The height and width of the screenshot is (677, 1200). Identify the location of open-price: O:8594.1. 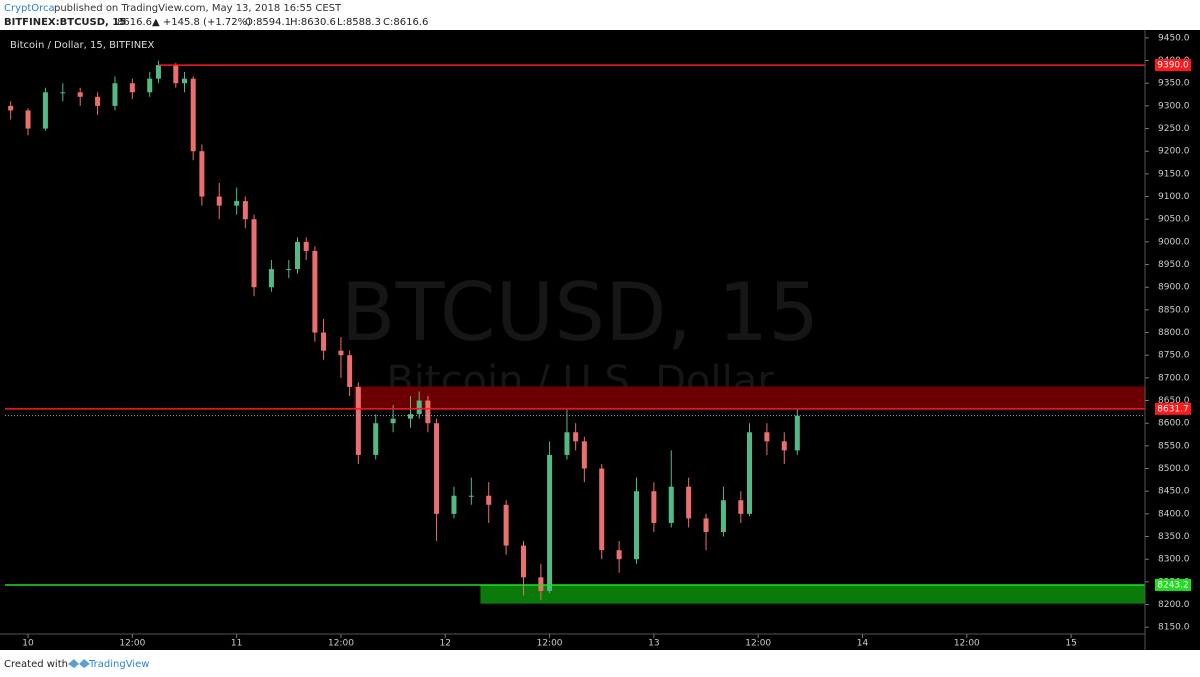
(268, 22).